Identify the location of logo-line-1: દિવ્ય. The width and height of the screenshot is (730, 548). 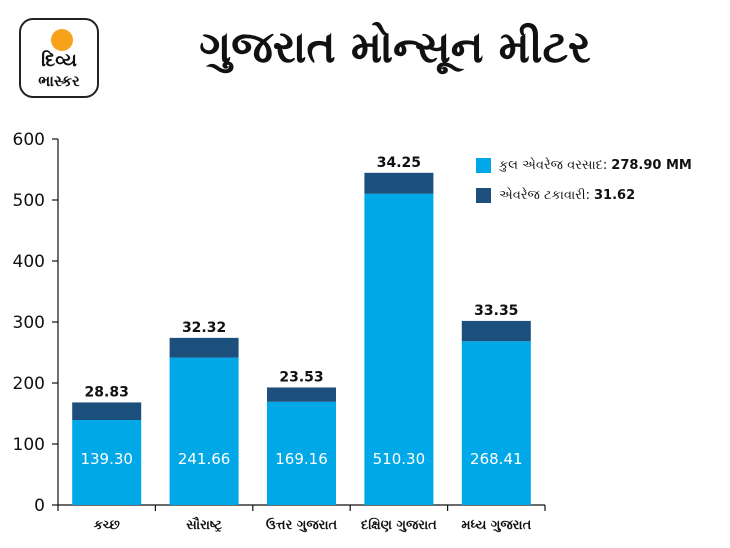
(59, 60).